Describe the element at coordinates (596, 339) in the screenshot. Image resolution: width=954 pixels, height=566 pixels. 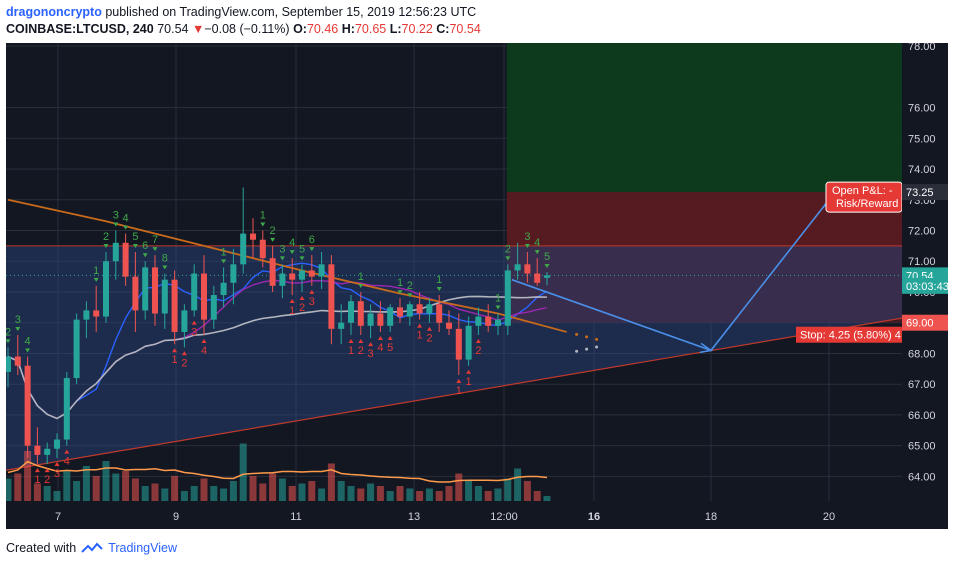
I see `ema-projection-dot` at that location.